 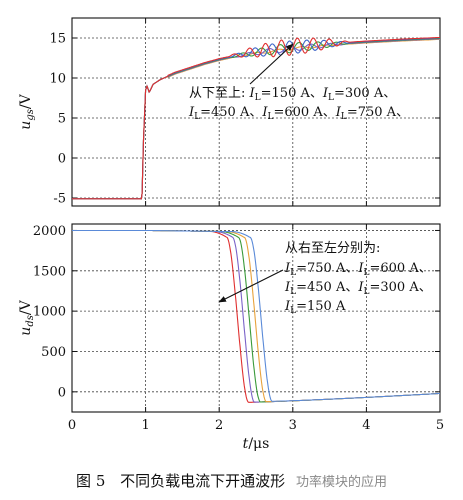 I want to click on top-ann-L2: L, so click(x=331, y=98).